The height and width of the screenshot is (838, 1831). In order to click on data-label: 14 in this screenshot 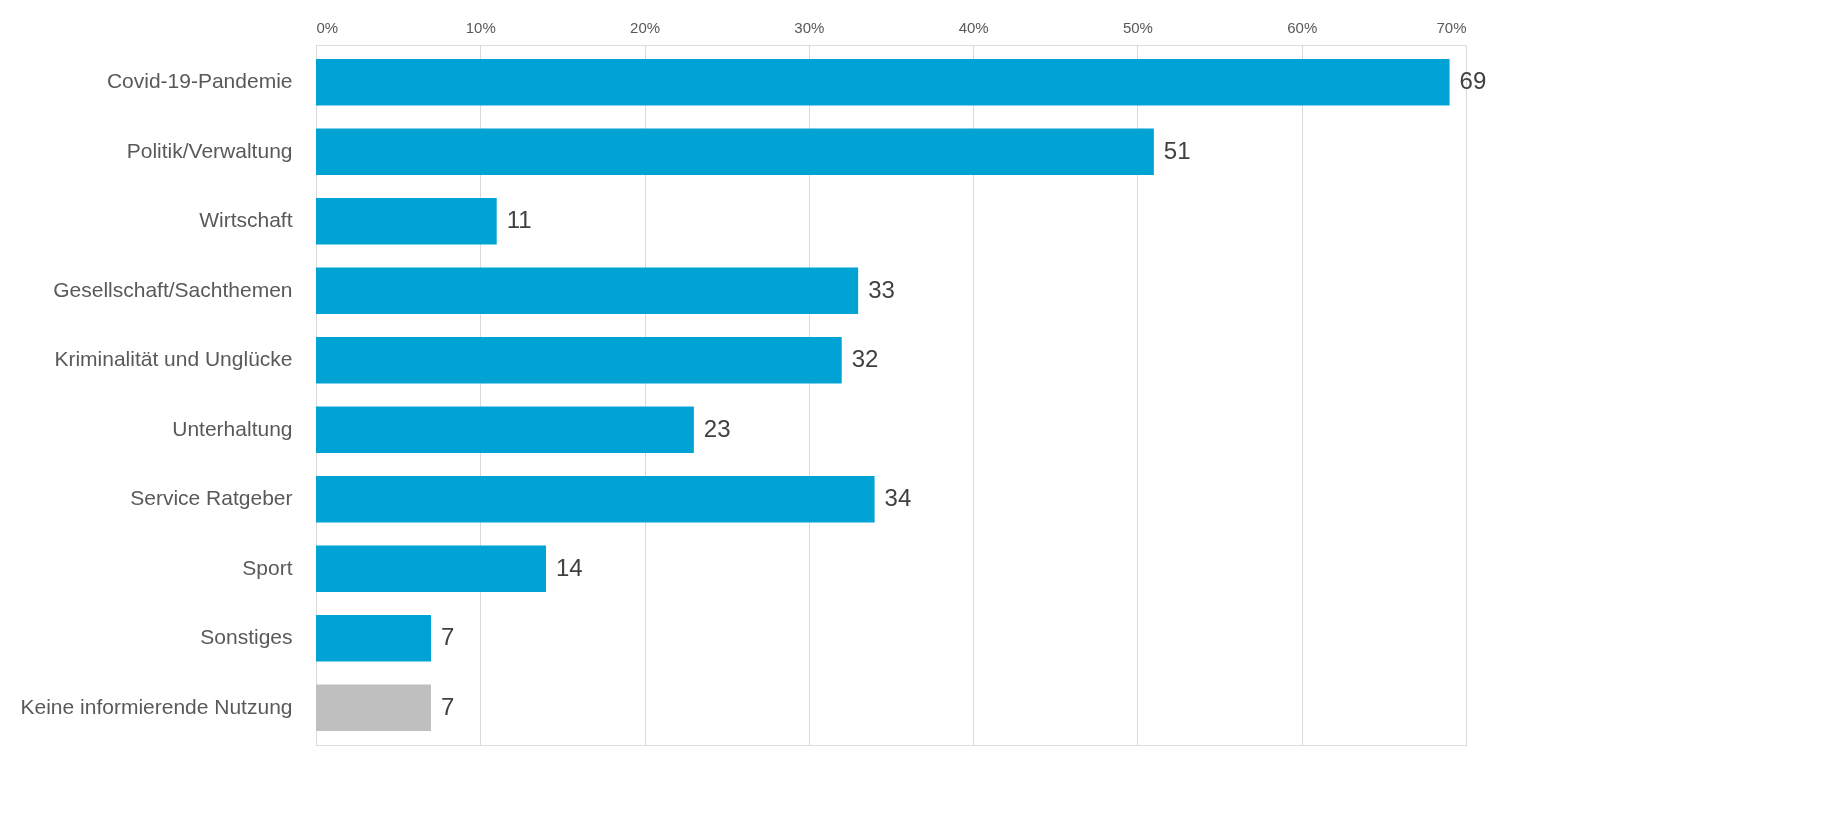, I will do `click(569, 567)`.